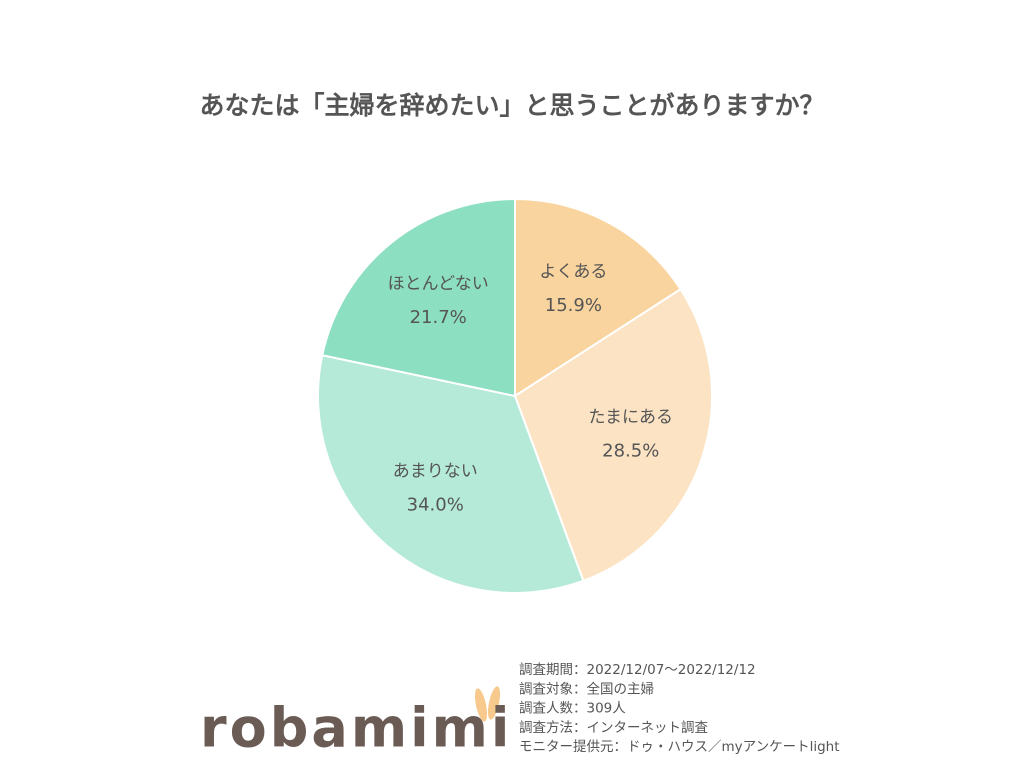 This screenshot has height=769, width=1024. I want to click on survey-note: モニター提供元：ドゥ・ハウス／myアンケートlight, so click(679, 747).